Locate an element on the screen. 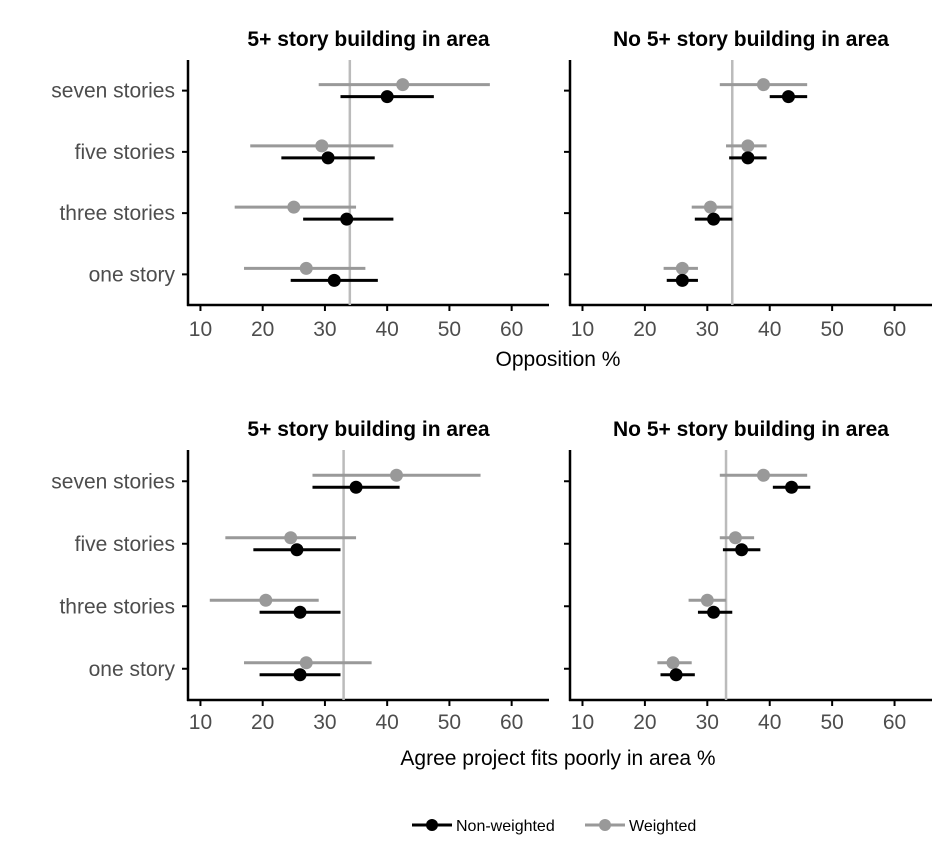  x-axis-title: Opposition % is located at coordinates (558, 359).